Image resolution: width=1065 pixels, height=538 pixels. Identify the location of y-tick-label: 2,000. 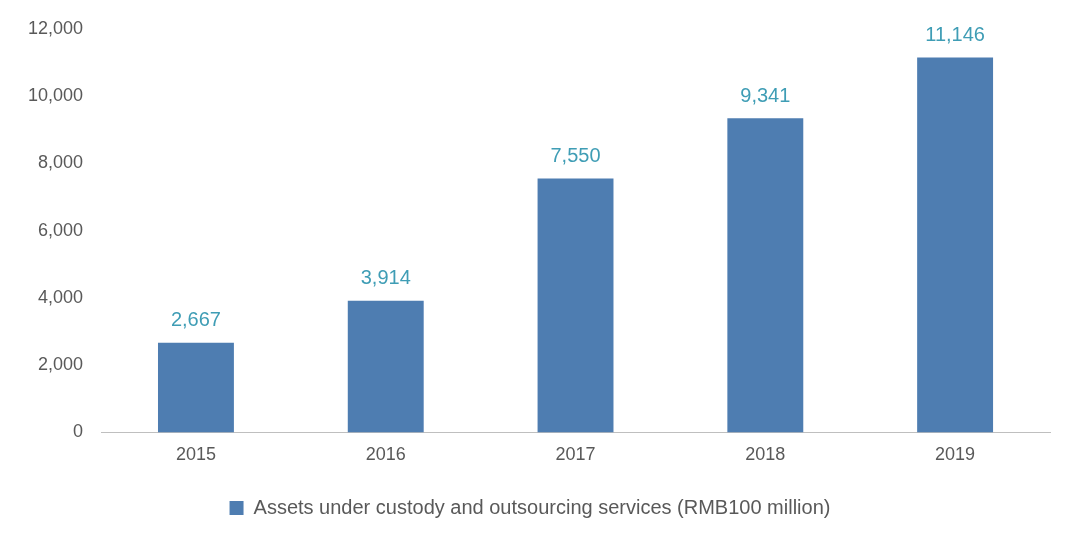
(61, 364).